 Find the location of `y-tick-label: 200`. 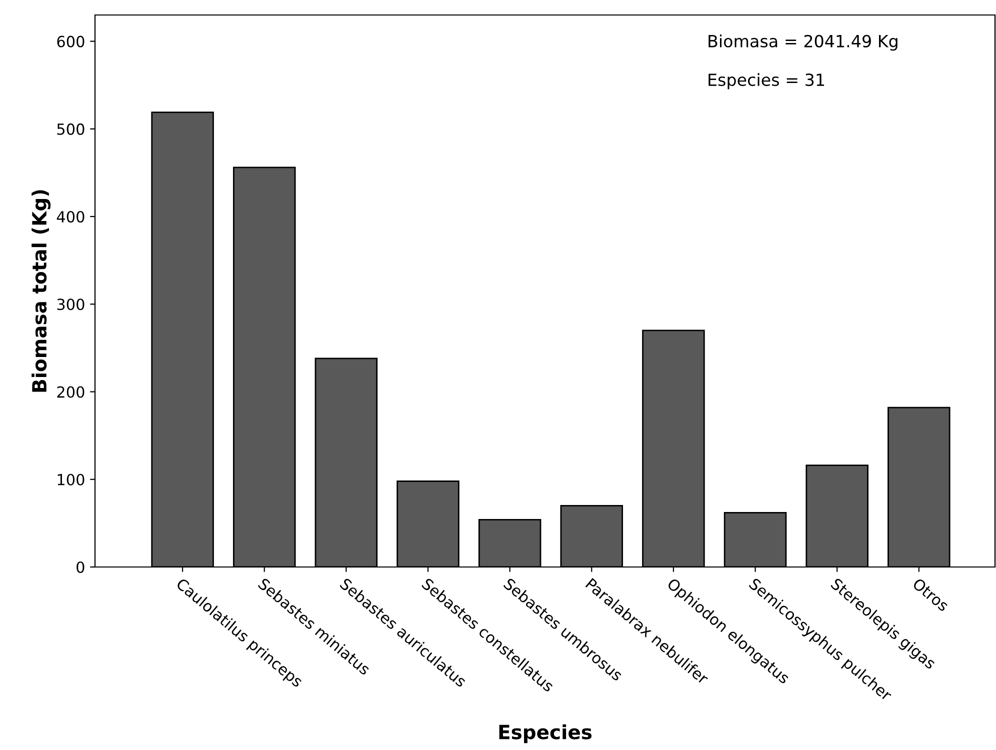

y-tick-label: 200 is located at coordinates (70, 392).